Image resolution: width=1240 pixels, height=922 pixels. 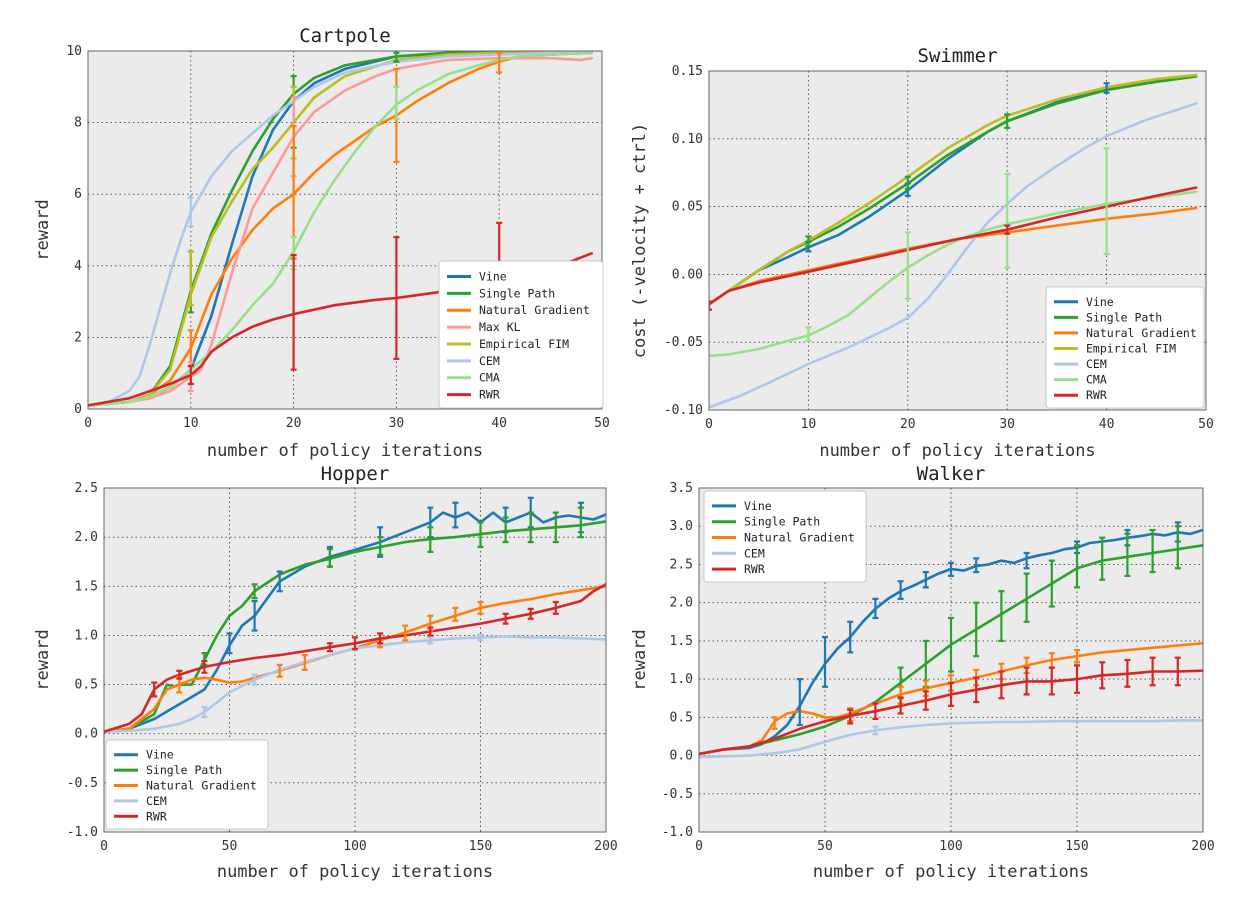 What do you see at coordinates (78, 409) in the screenshot?
I see `y-tick-label: 0` at bounding box center [78, 409].